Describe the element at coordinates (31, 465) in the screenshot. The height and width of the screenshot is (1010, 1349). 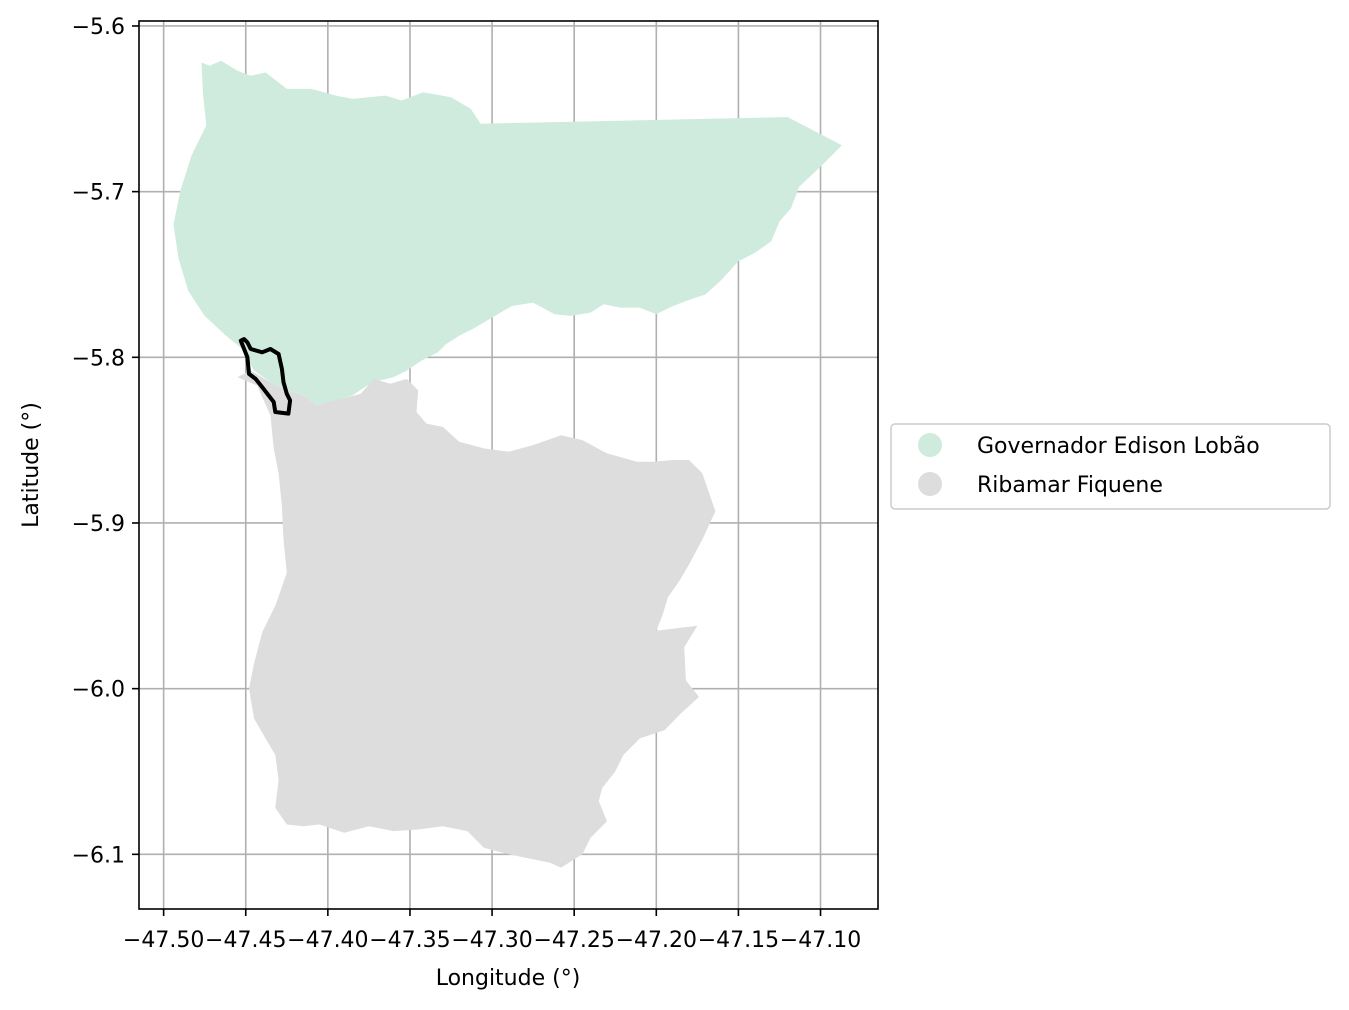
I see `y-axis-label: Latitude (°)` at that location.